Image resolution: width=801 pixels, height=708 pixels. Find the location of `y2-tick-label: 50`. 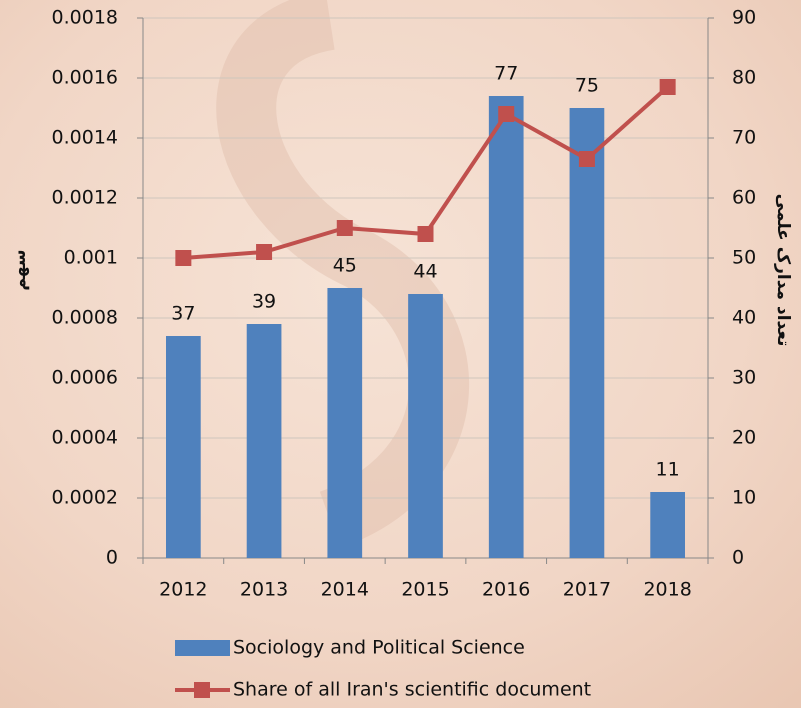

y2-tick-label: 50 is located at coordinates (744, 258).